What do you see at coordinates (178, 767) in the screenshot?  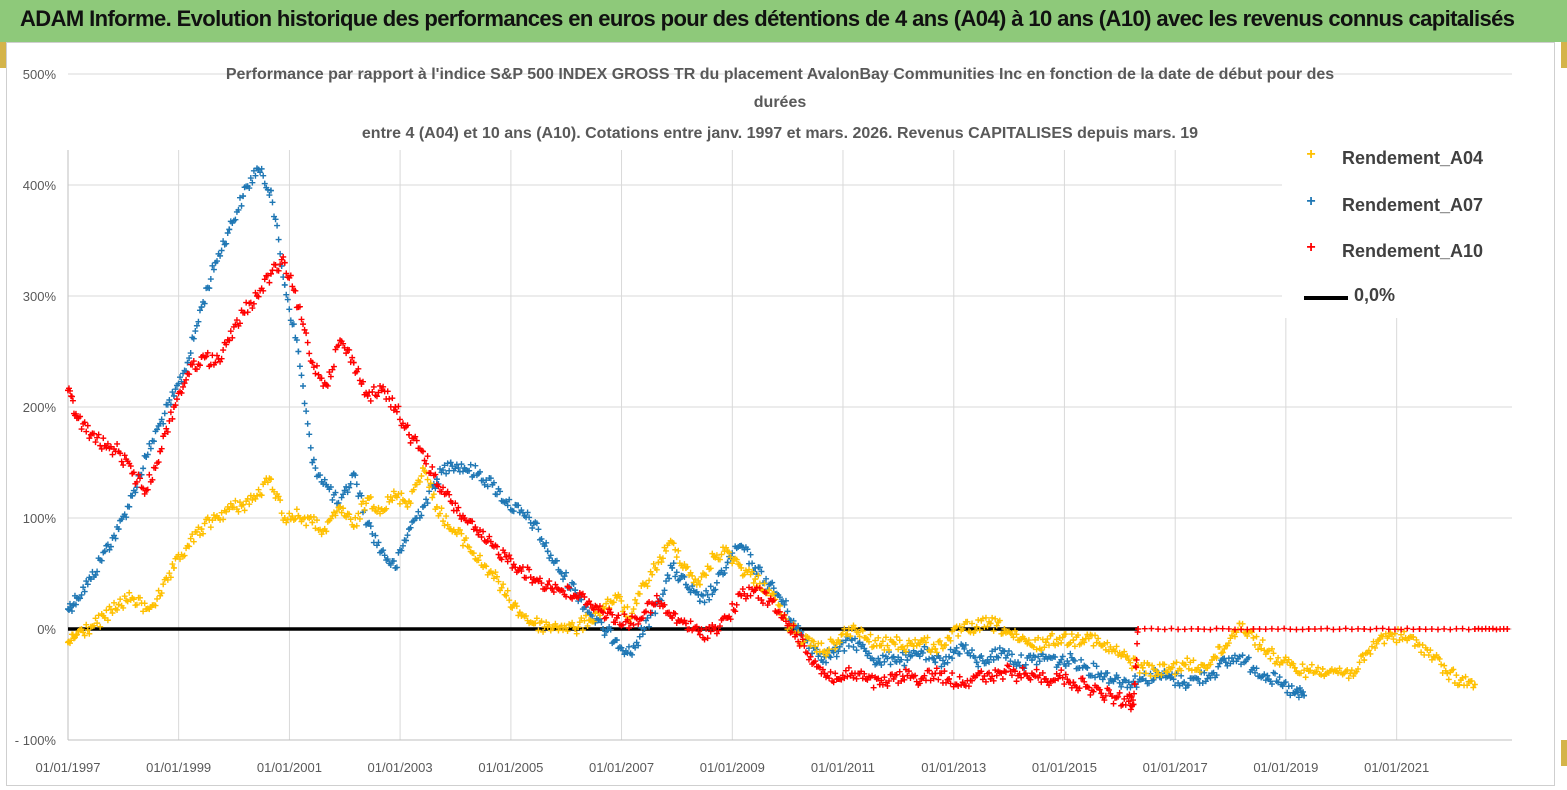 I see `x-tick-label: 01/01/1999` at bounding box center [178, 767].